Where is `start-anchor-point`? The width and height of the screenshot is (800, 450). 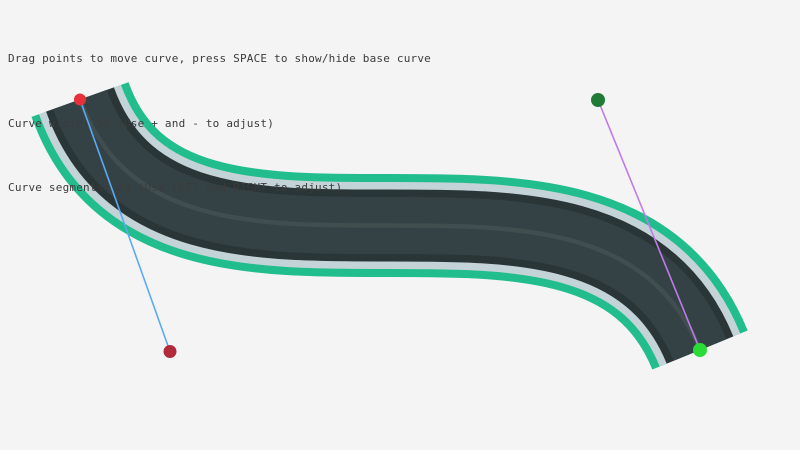
start-anchor-point is located at coordinates (80, 99).